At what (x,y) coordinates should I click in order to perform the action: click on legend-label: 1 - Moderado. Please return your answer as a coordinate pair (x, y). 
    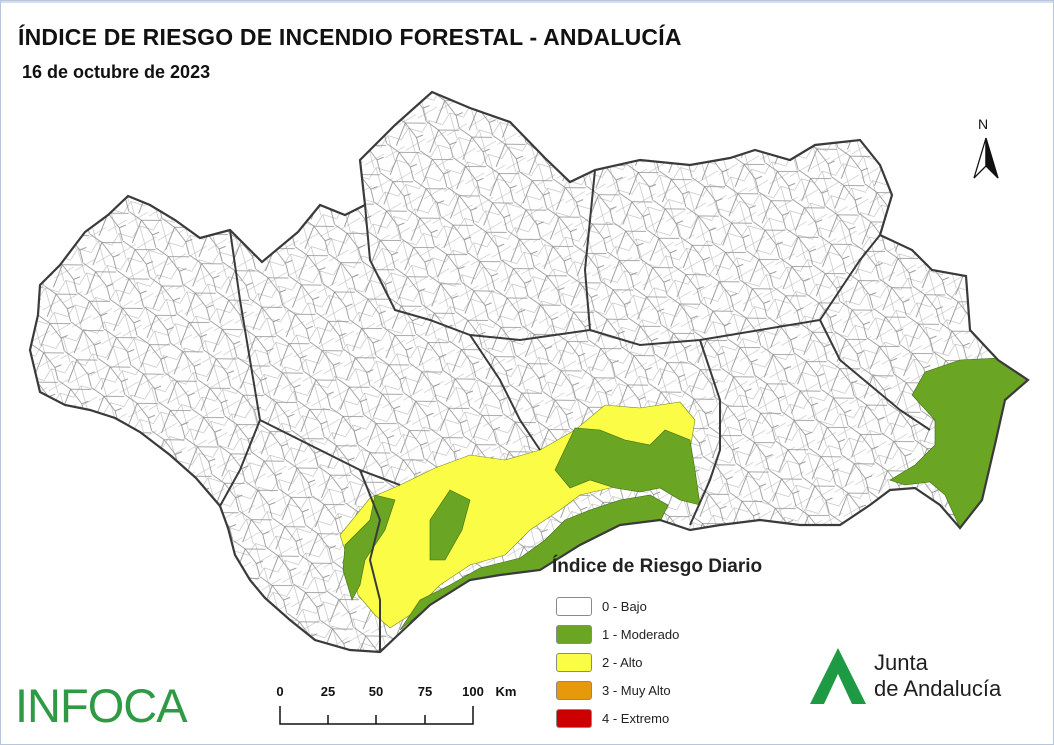
    Looking at the image, I should click on (641, 634).